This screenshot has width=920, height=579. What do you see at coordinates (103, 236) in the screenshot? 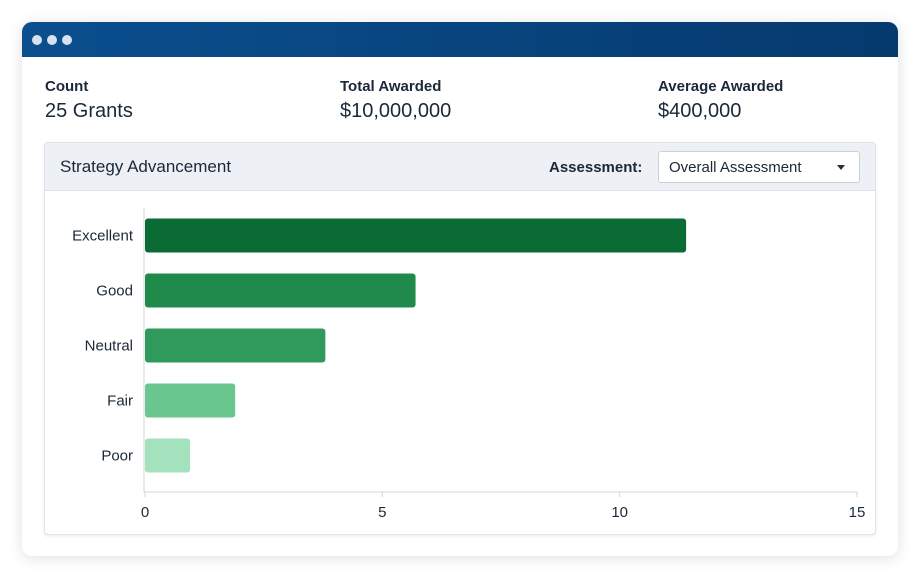
I see `category-label: Excellent` at bounding box center [103, 236].